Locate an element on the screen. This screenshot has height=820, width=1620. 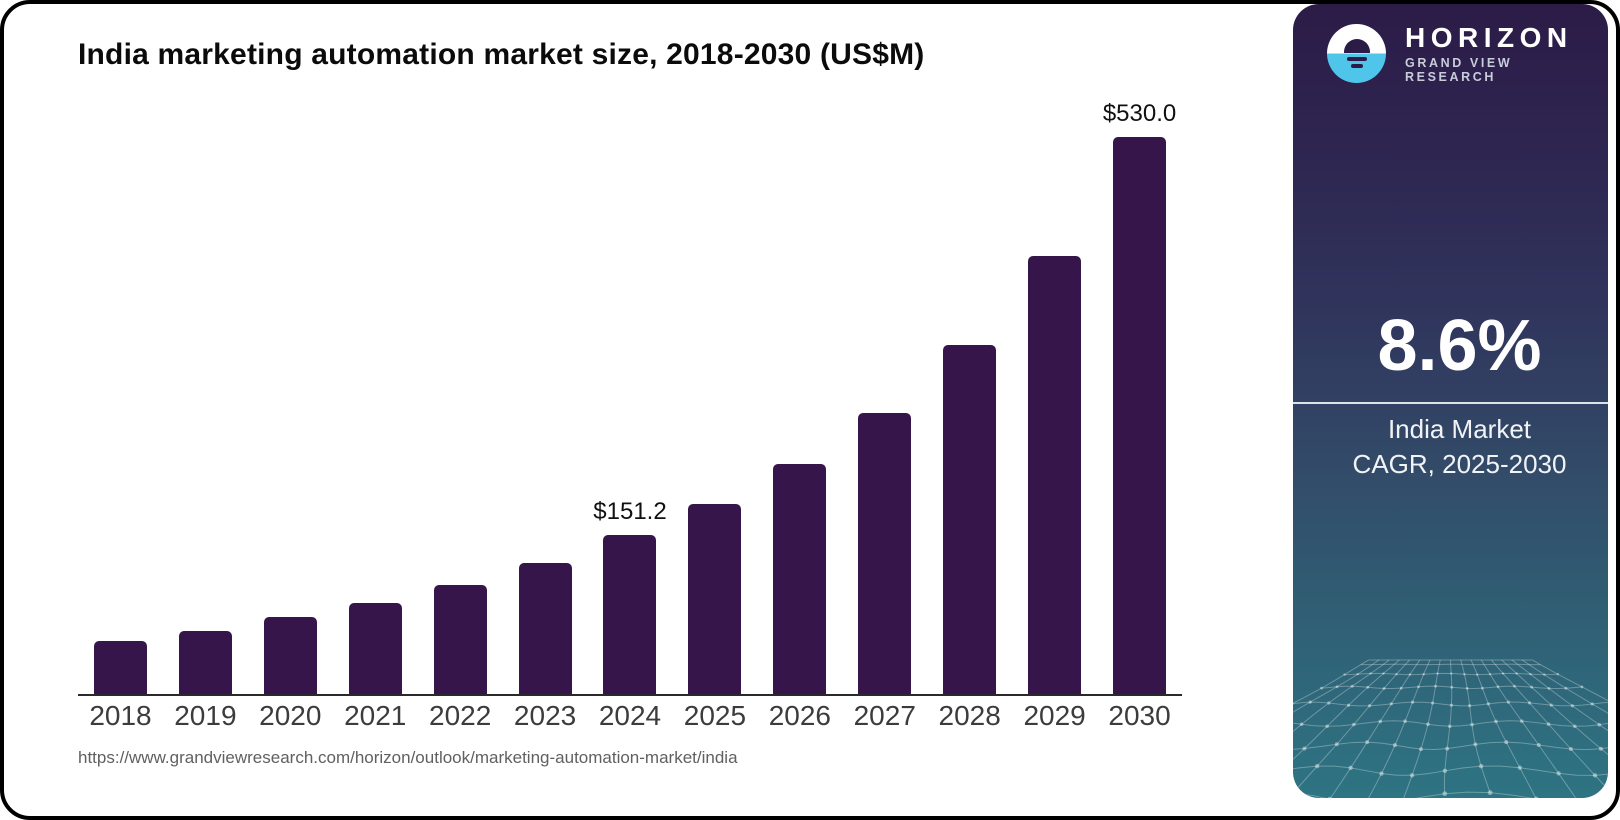
bar-slot-2027 is located at coordinates (884, 400).